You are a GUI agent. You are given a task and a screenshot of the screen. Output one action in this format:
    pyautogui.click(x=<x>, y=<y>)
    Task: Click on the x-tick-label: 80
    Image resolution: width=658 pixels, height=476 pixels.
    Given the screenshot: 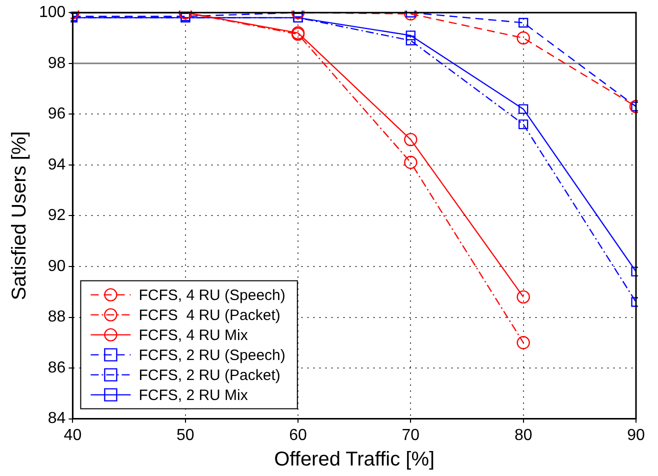 What is the action you would take?
    pyautogui.click(x=523, y=435)
    